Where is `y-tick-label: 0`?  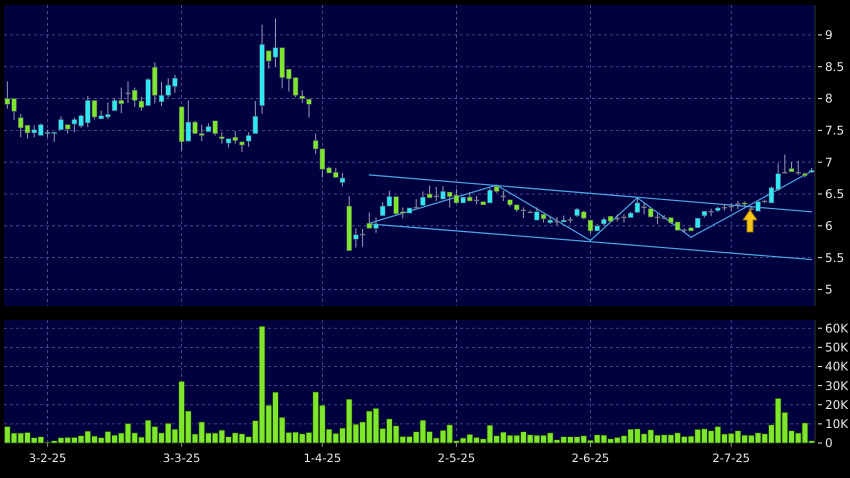 y-tick-label: 0 is located at coordinates (829, 443).